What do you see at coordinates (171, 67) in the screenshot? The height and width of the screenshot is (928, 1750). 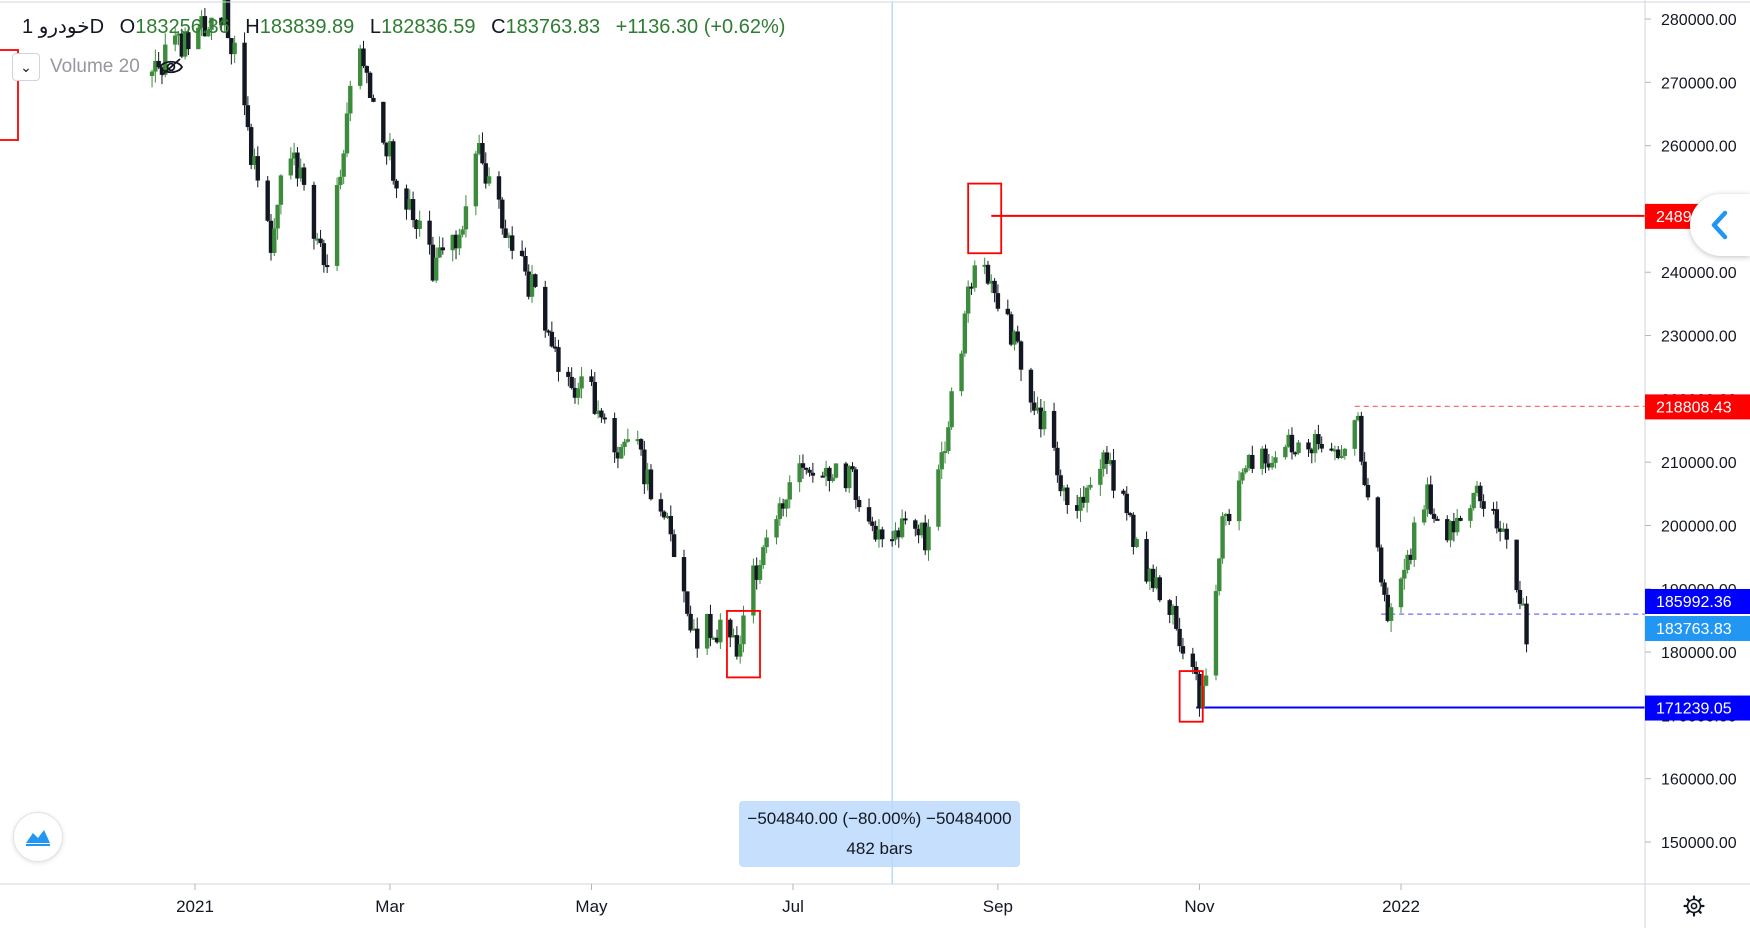 I see `eye-hidden-icon` at bounding box center [171, 67].